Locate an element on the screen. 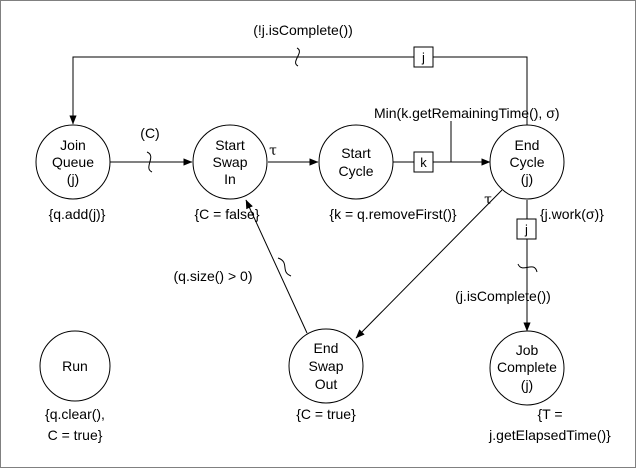  node-run: Run is located at coordinates (75, 366).